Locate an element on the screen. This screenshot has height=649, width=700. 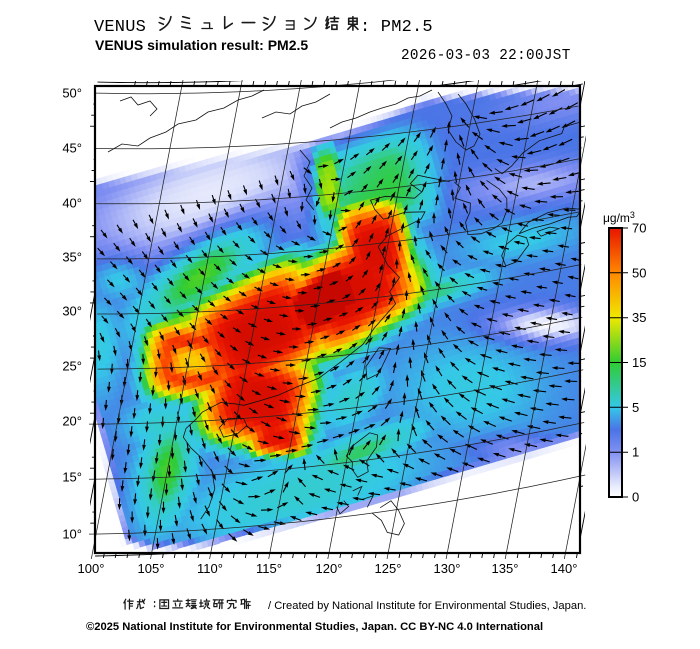
svg-text: 35° is located at coordinates (72, 257).